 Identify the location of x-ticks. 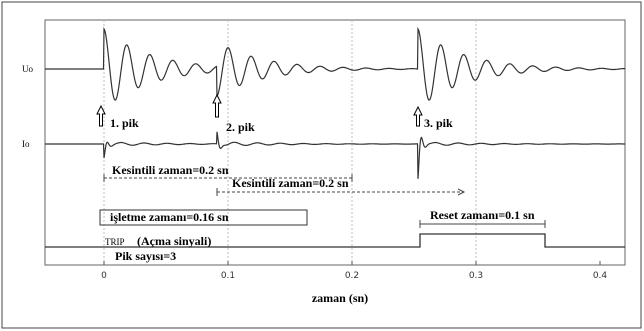
(352, 263).